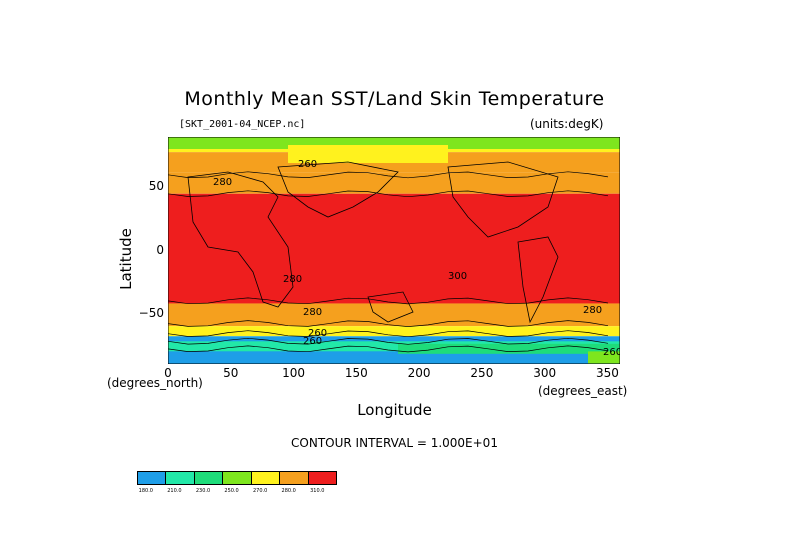 The width and height of the screenshot is (789, 558). Describe the element at coordinates (567, 124) in the screenshot. I see `units-label: (units:degK)` at that location.